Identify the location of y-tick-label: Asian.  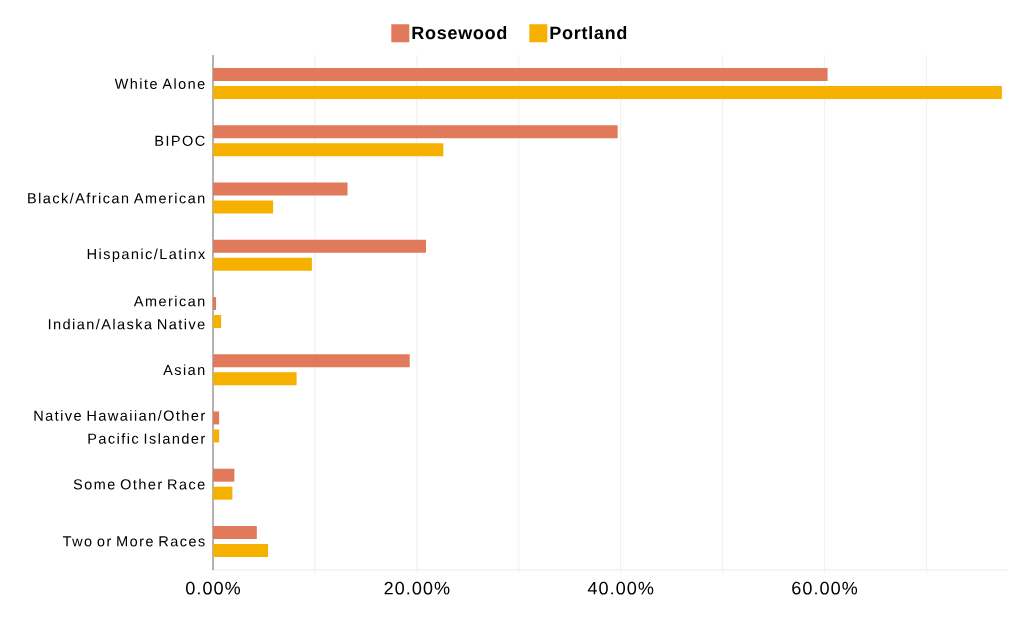
(184, 370).